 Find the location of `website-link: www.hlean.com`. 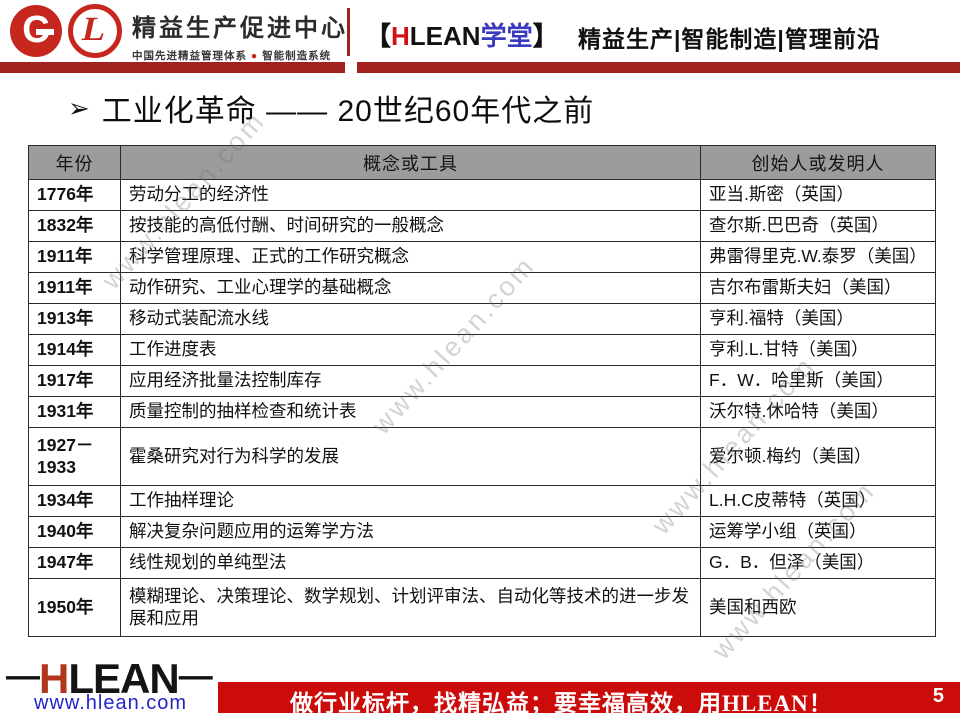

website-link: www.hlean.com is located at coordinates (111, 703).